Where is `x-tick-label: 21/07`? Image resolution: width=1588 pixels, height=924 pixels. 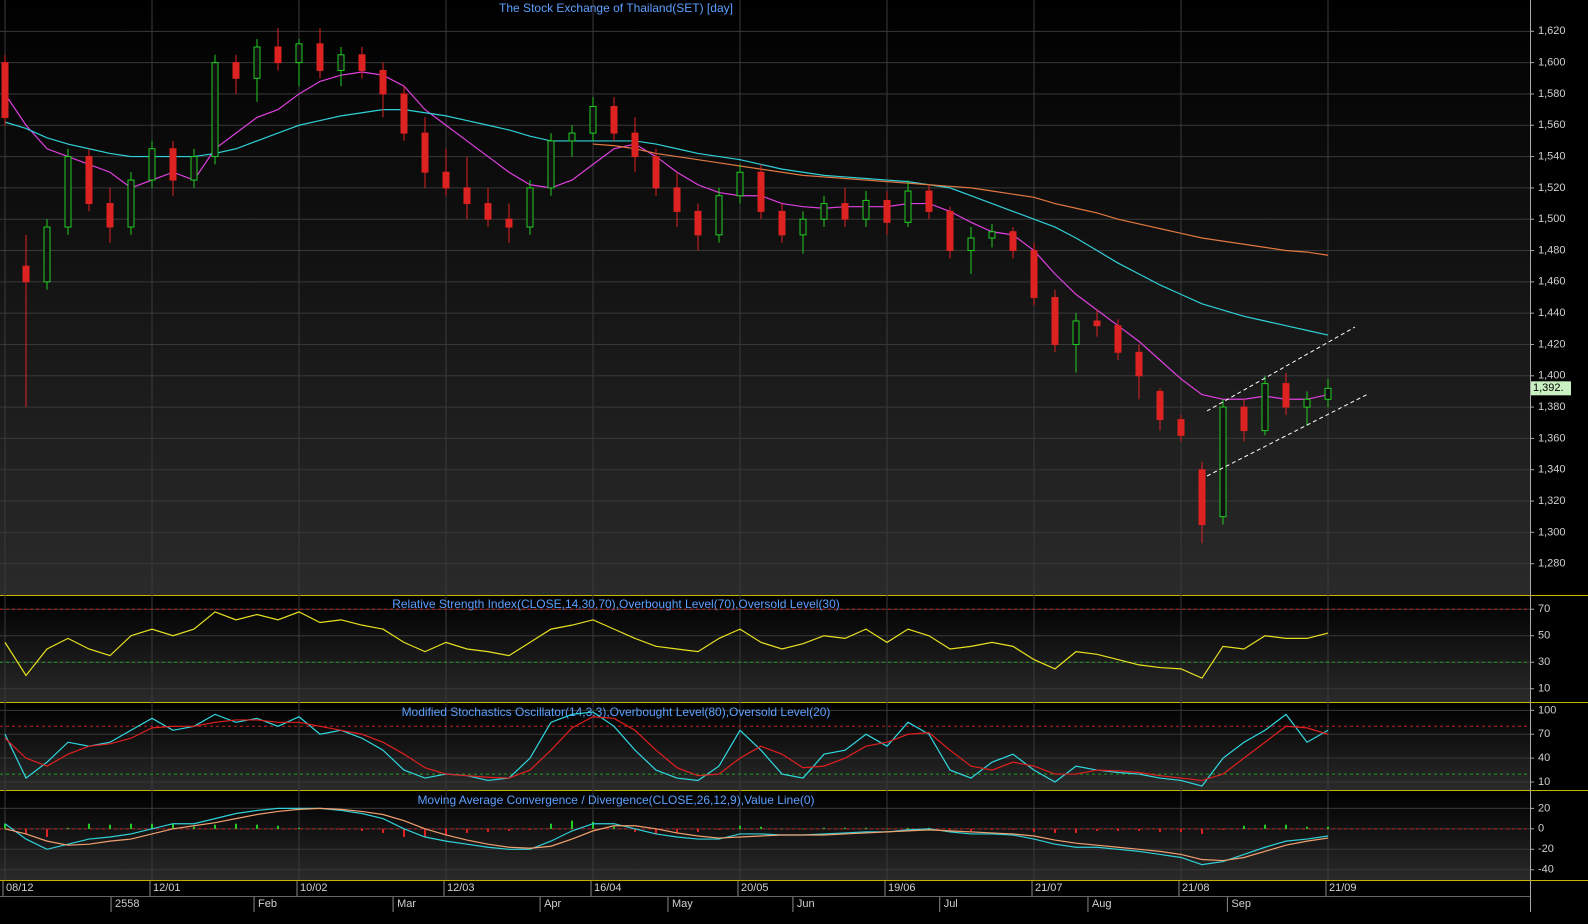
x-tick-label: 21/07 is located at coordinates (1049, 888).